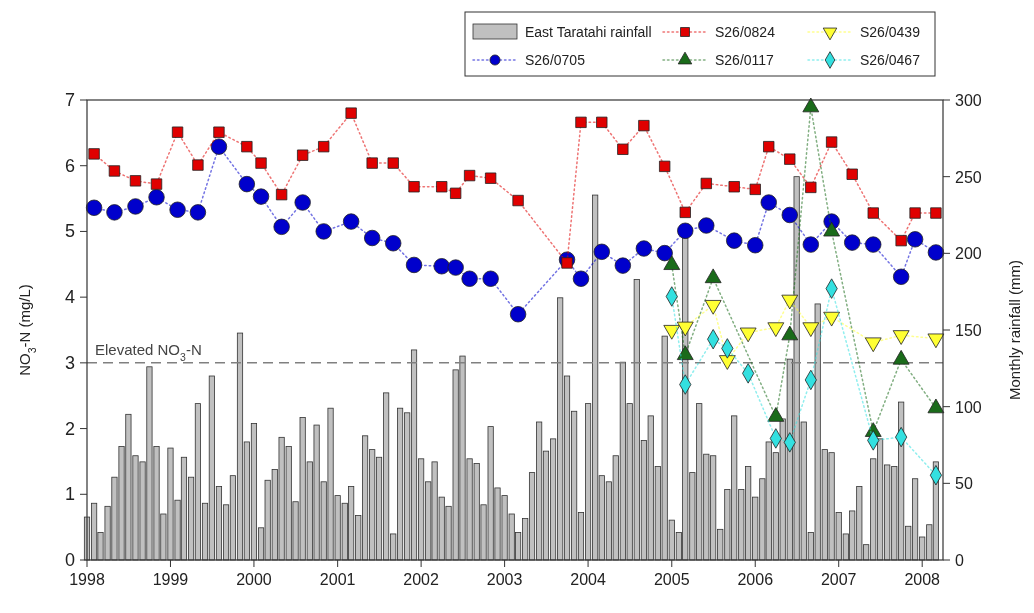  I want to click on y-tick-label: 6, so click(69, 165).